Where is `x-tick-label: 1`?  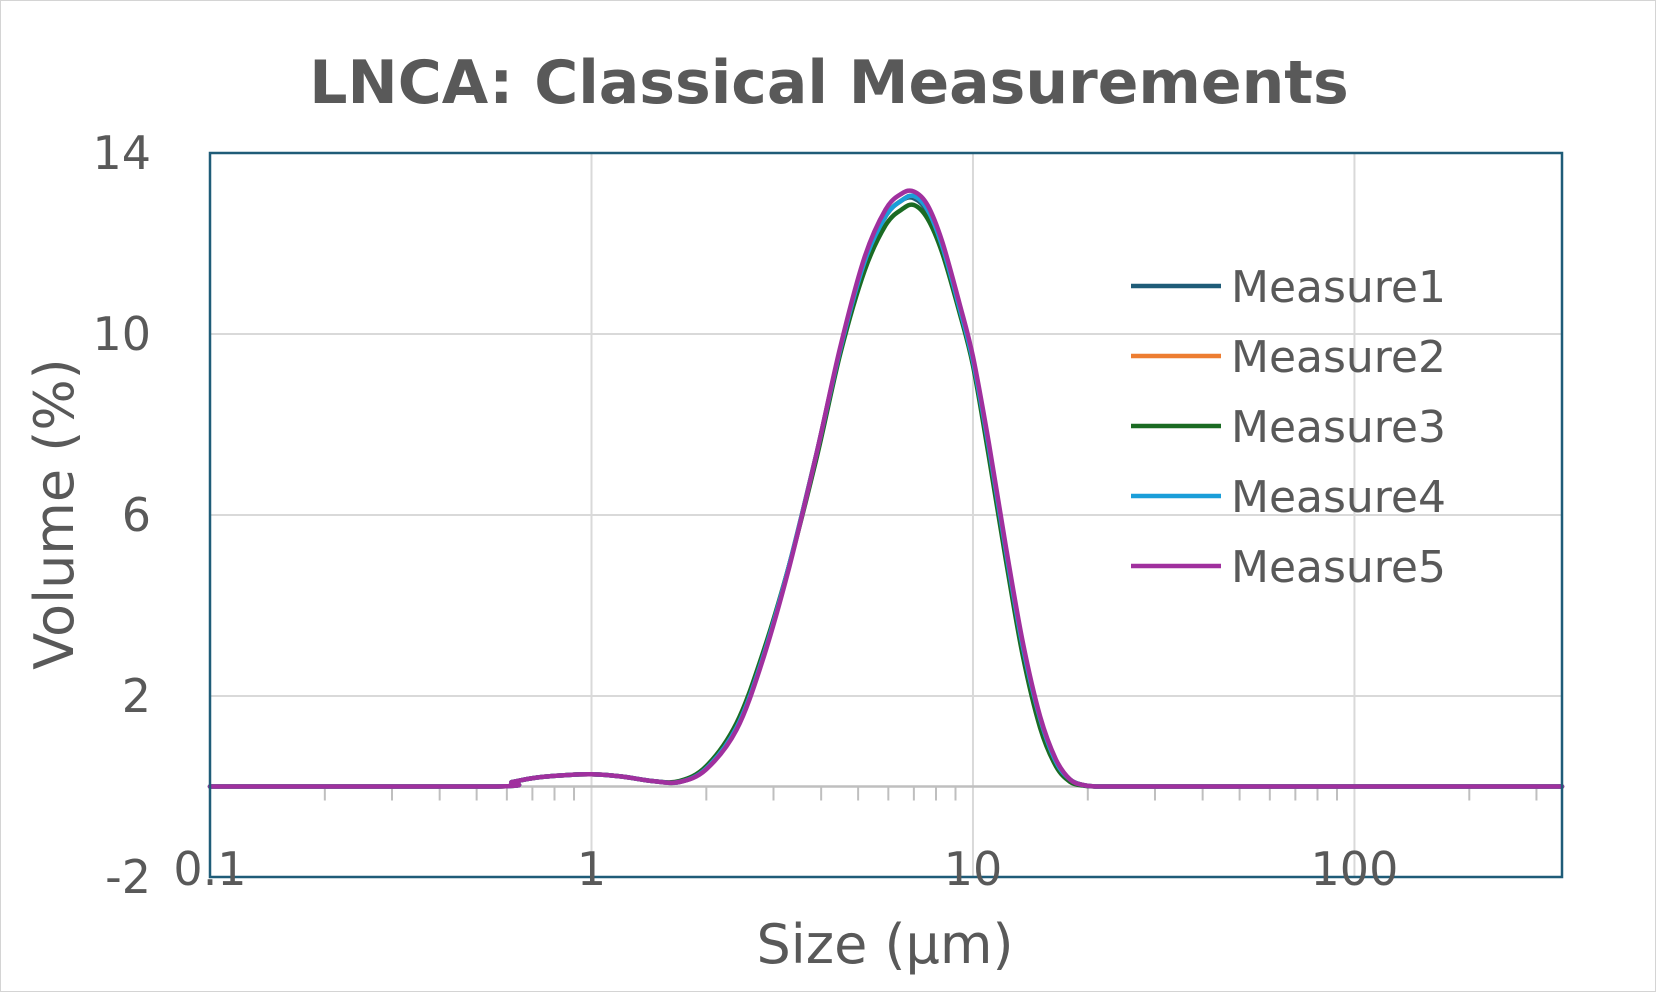 x-tick-label: 1 is located at coordinates (591, 869).